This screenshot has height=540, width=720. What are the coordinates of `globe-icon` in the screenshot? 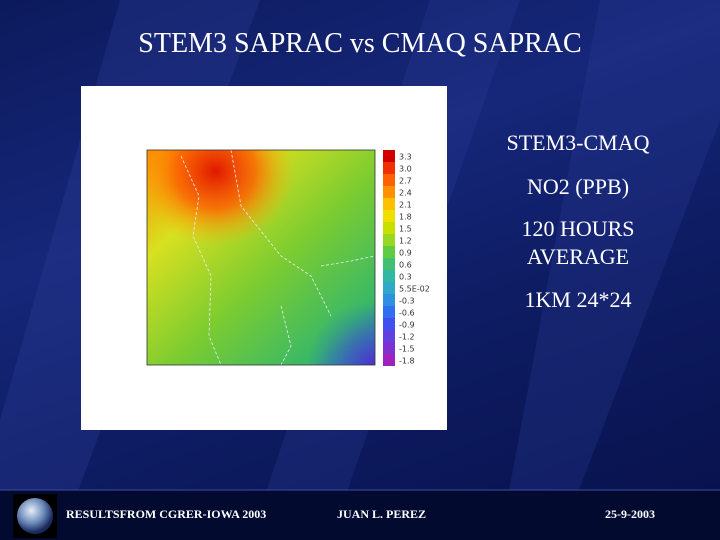 It's located at (35, 516).